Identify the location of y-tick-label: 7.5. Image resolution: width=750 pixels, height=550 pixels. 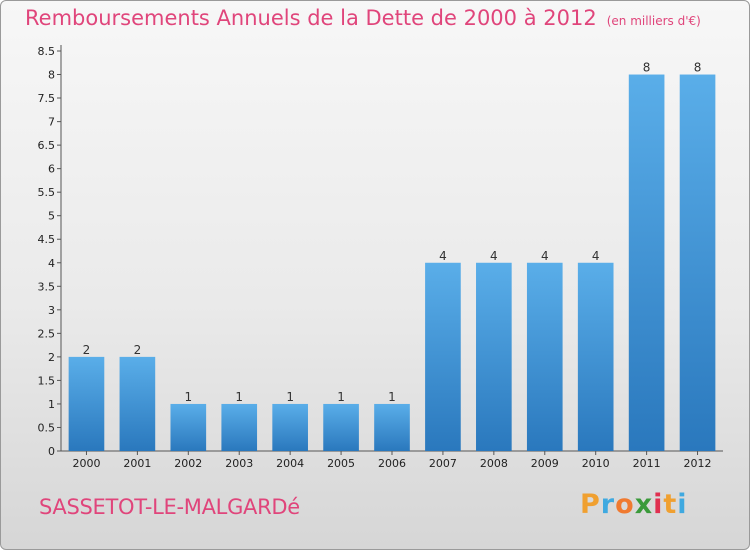
(47, 98).